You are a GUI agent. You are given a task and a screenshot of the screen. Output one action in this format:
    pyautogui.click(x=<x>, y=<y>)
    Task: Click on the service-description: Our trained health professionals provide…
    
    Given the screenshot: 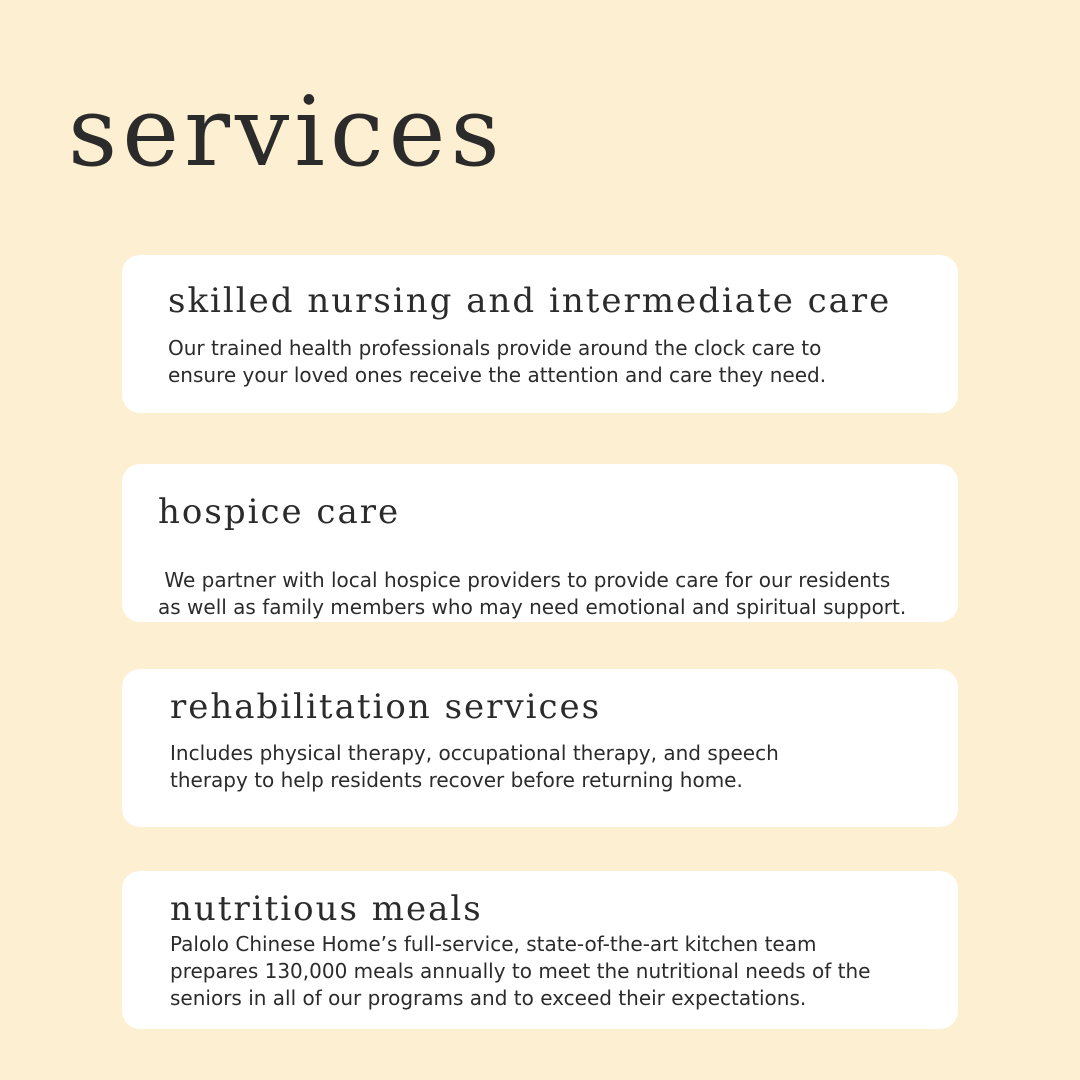 What is the action you would take?
    pyautogui.click(x=528, y=362)
    